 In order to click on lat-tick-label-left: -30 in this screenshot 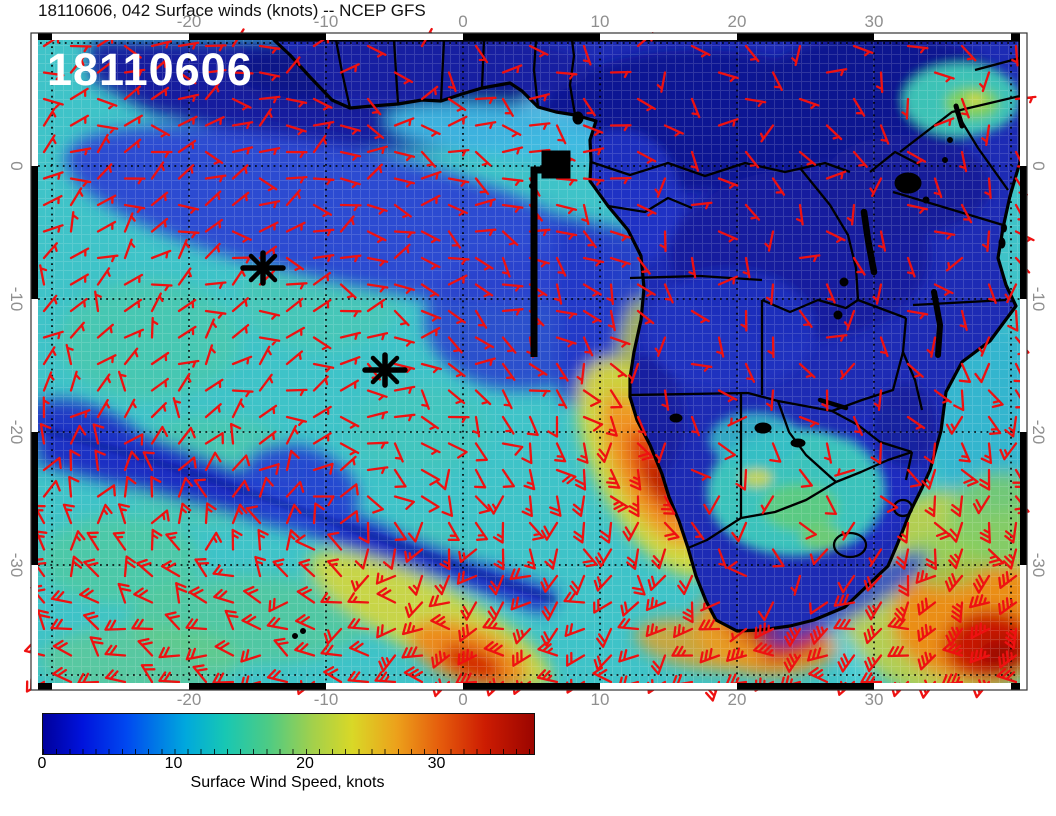, I will do `click(16, 565)`.